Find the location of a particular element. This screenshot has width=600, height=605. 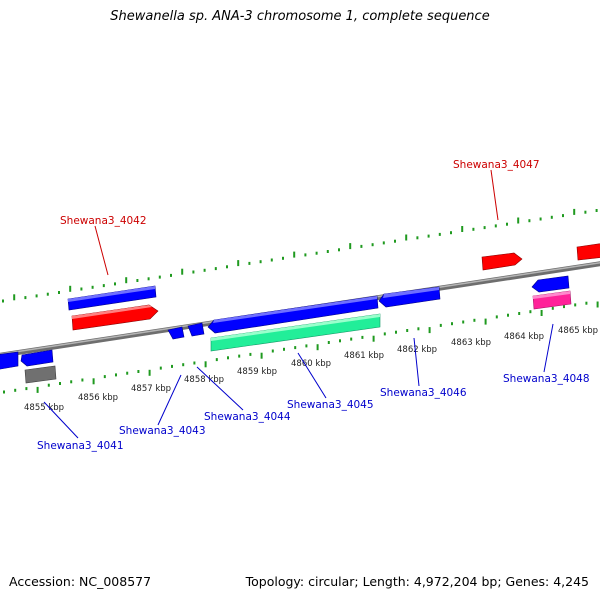

accession-text: Accession: NC_008577 is located at coordinates (80, 581).